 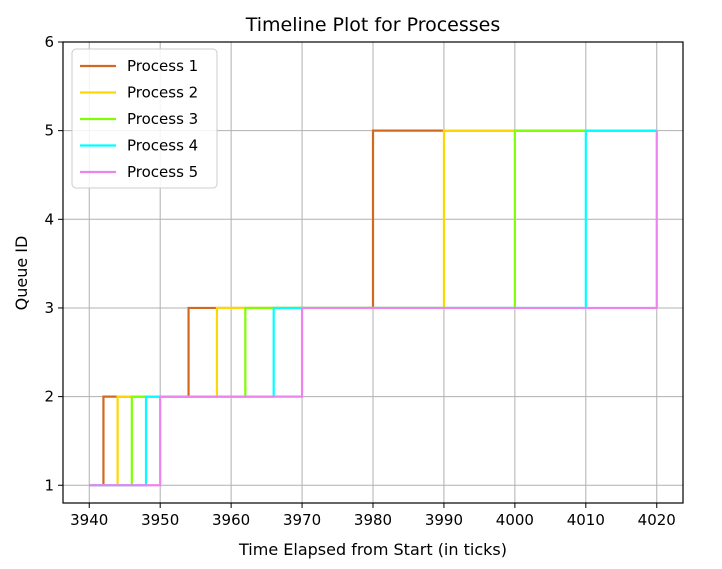 What do you see at coordinates (515, 520) in the screenshot?
I see `x-tick-label: 4000` at bounding box center [515, 520].